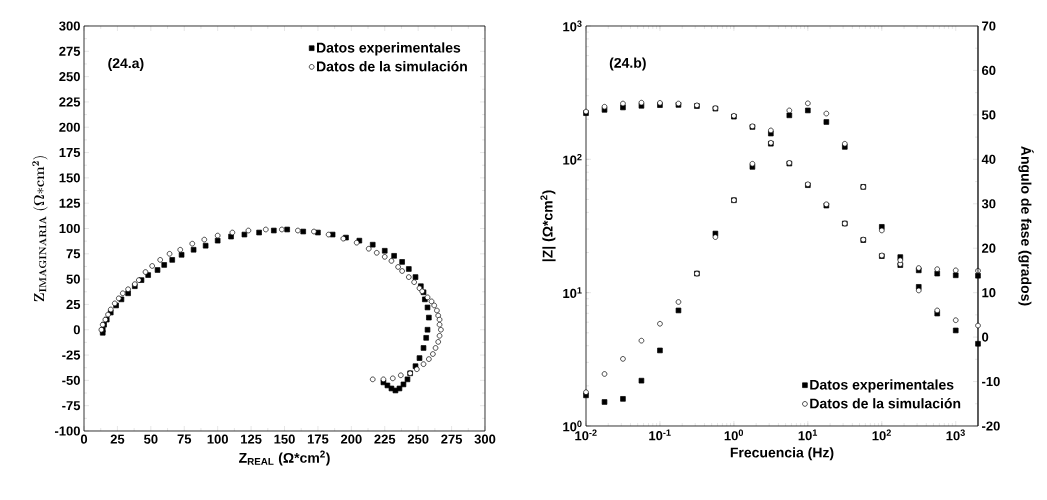 The width and height of the screenshot is (1047, 500). I want to click on y-tick-label: 100, so click(69, 228).